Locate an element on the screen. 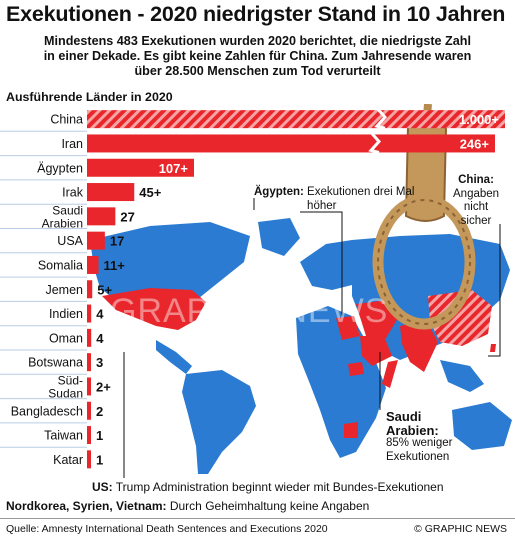 The height and width of the screenshot is (540, 515). chart-title: Ausführende Länder in 2020 is located at coordinates (89, 97).